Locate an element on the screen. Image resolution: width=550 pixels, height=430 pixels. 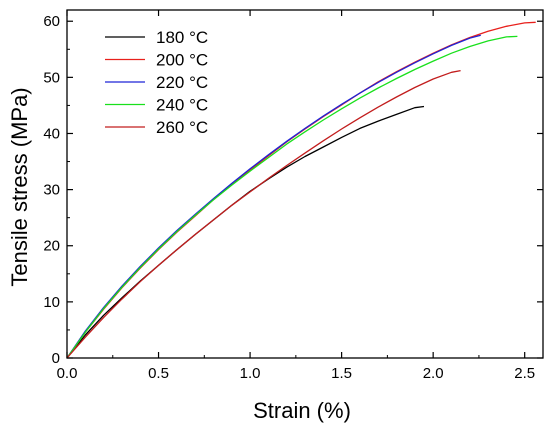
y-tick-label: 30 is located at coordinates (51, 190).